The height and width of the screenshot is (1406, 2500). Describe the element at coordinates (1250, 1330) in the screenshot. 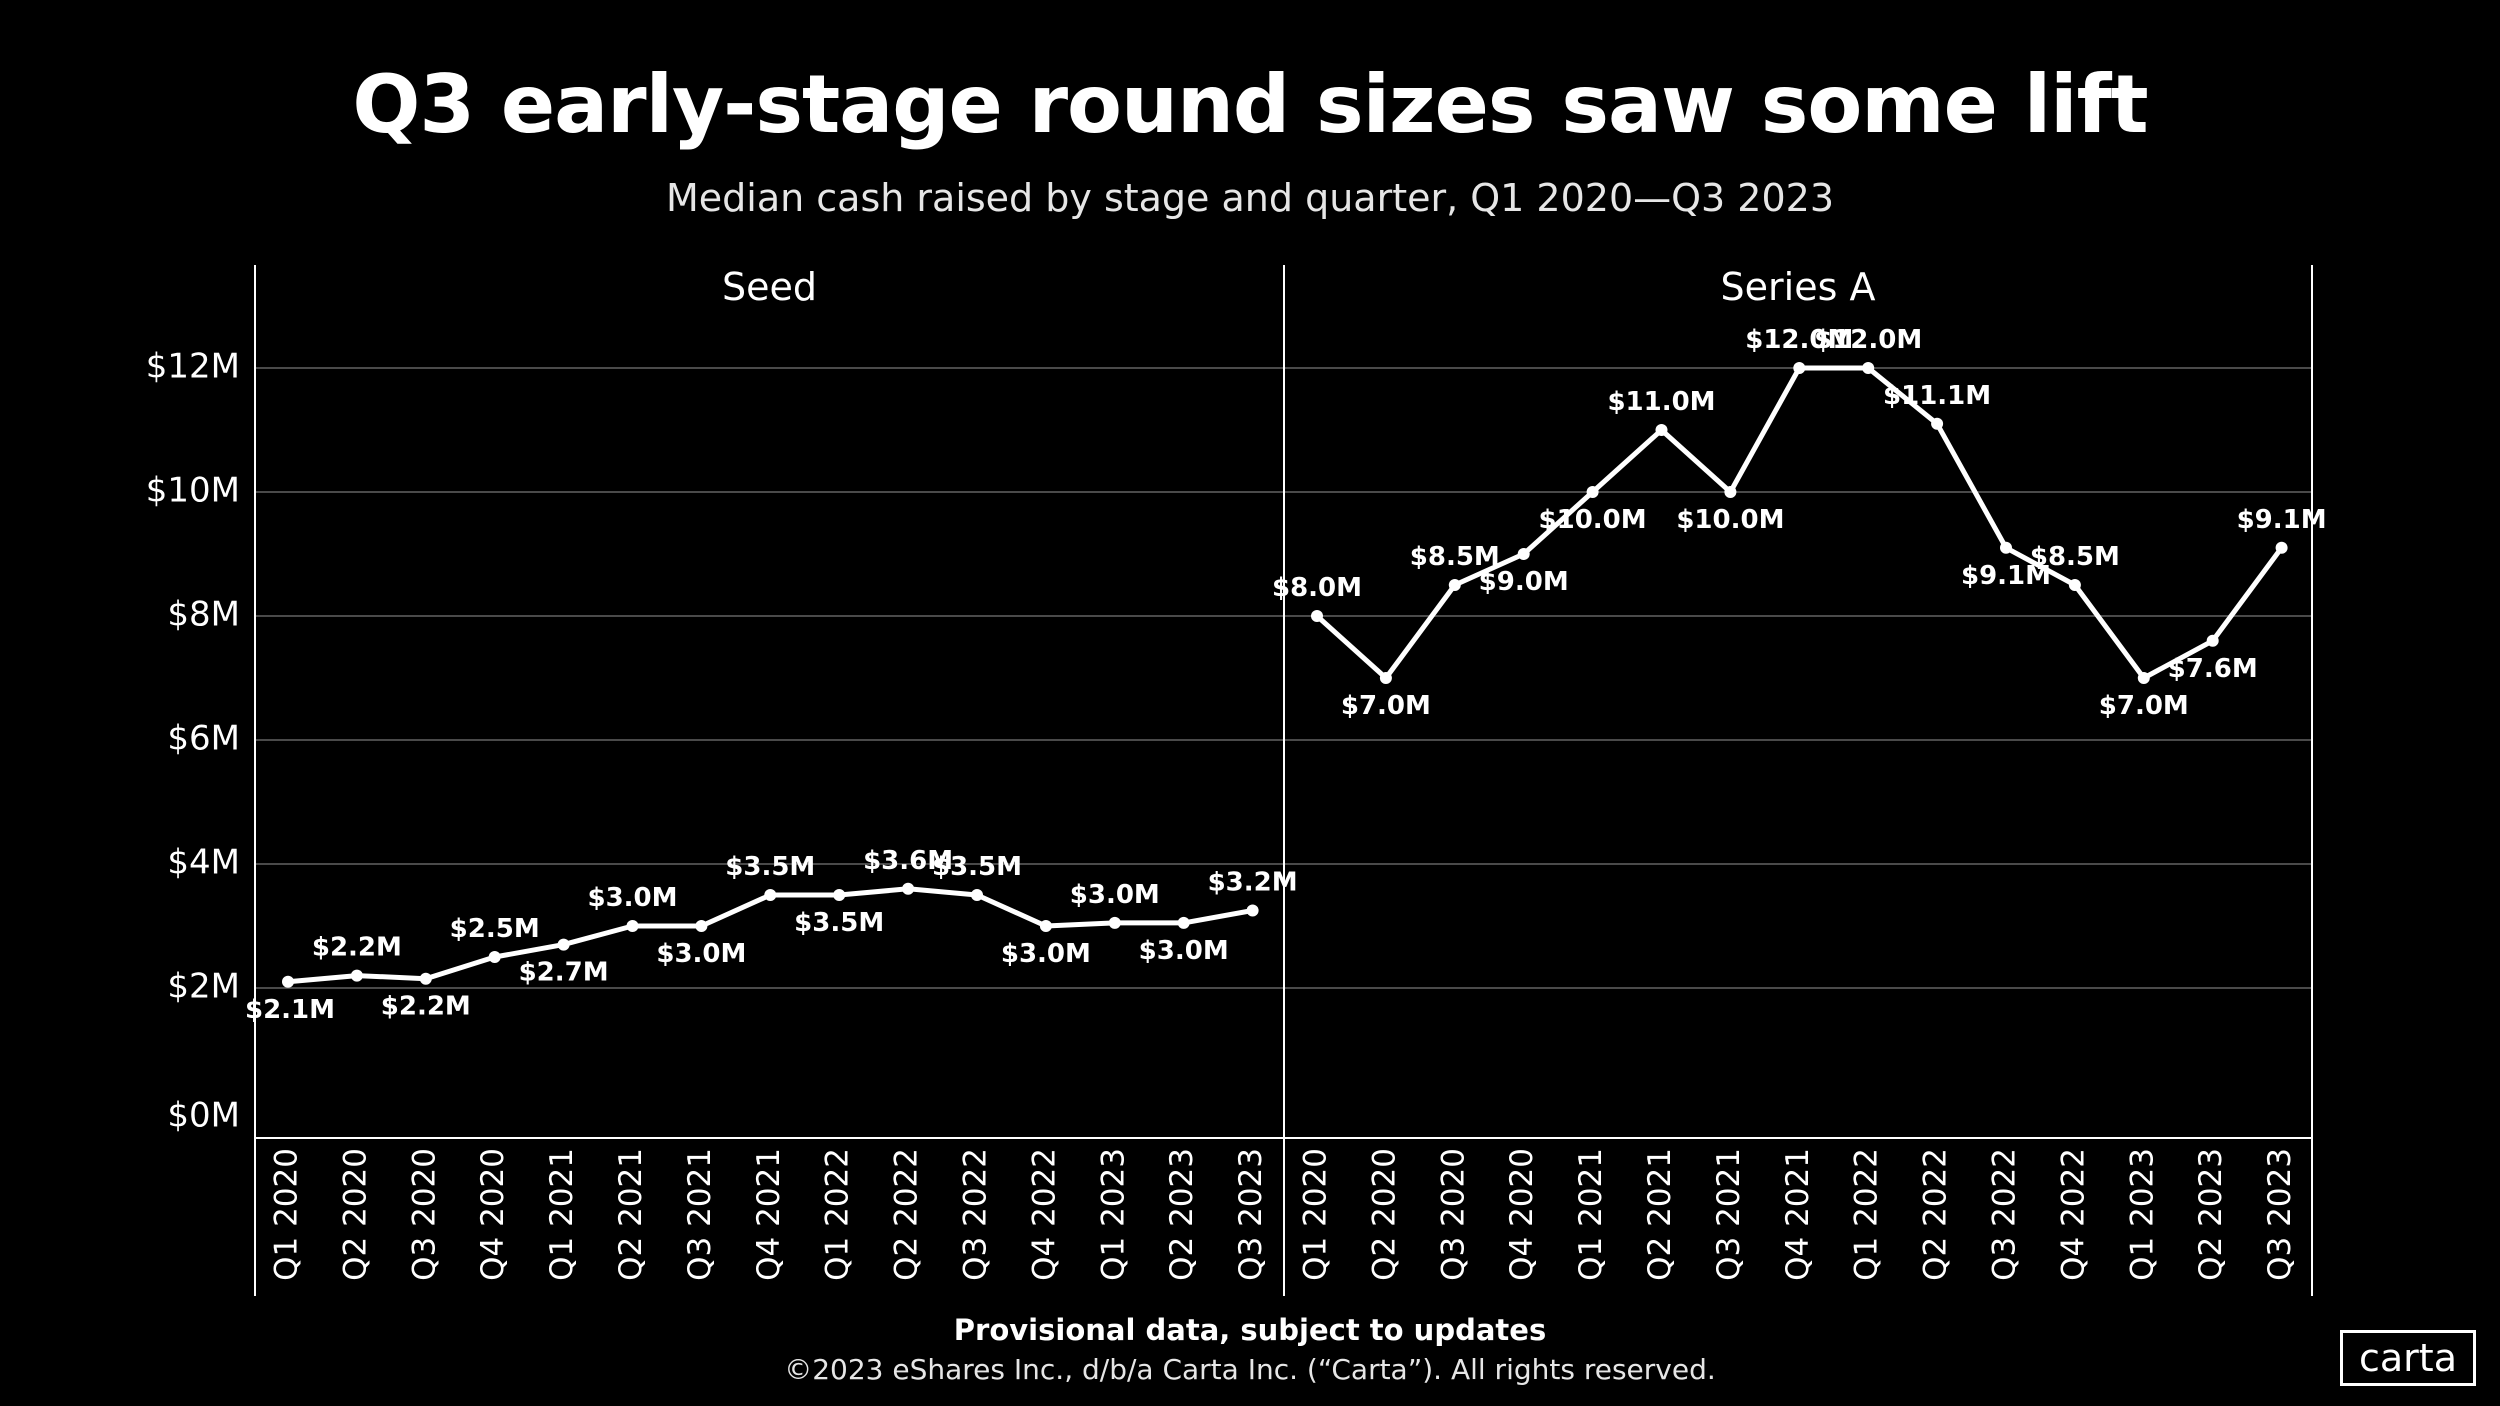

I see `provisional-note: Provisional data, subject to updates` at that location.